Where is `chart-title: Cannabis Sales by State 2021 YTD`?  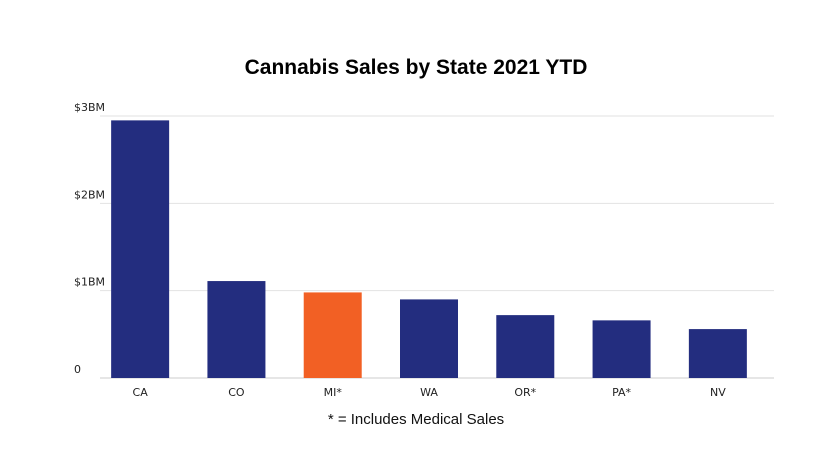
chart-title: Cannabis Sales by State 2021 YTD is located at coordinates (416, 67).